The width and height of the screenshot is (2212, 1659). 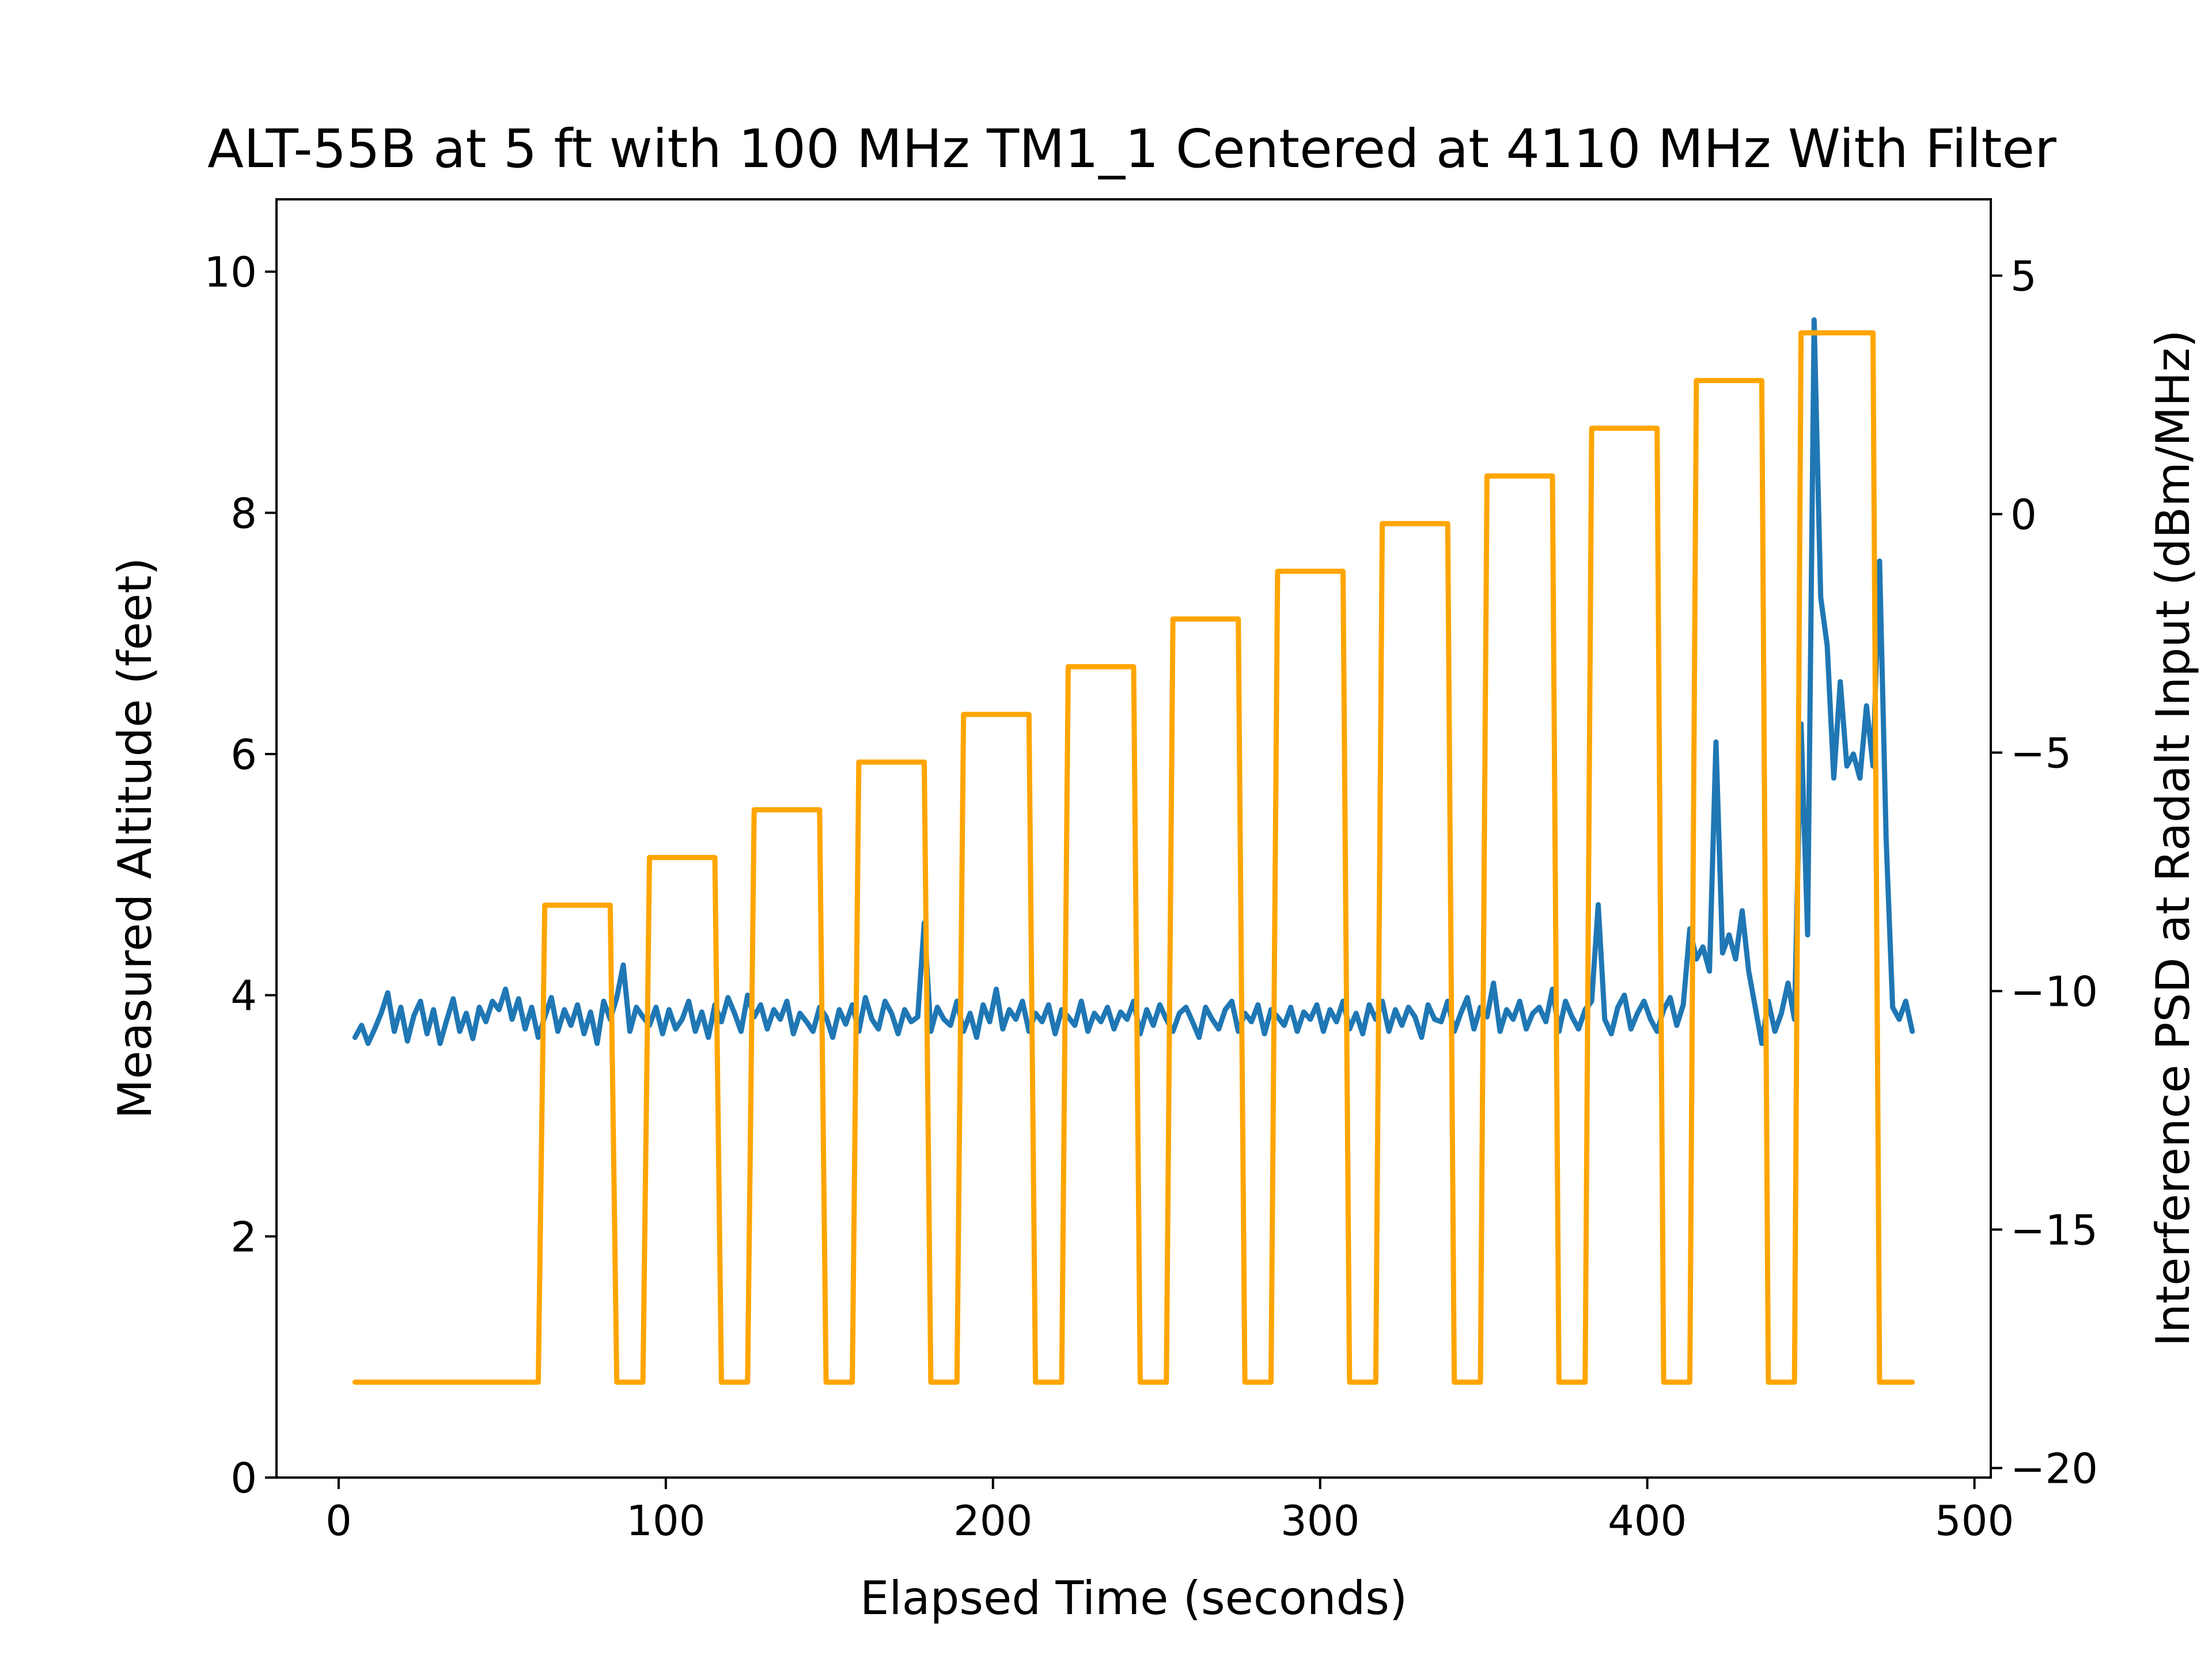 I want to click on x-tick-label: 100, so click(x=665, y=1521).